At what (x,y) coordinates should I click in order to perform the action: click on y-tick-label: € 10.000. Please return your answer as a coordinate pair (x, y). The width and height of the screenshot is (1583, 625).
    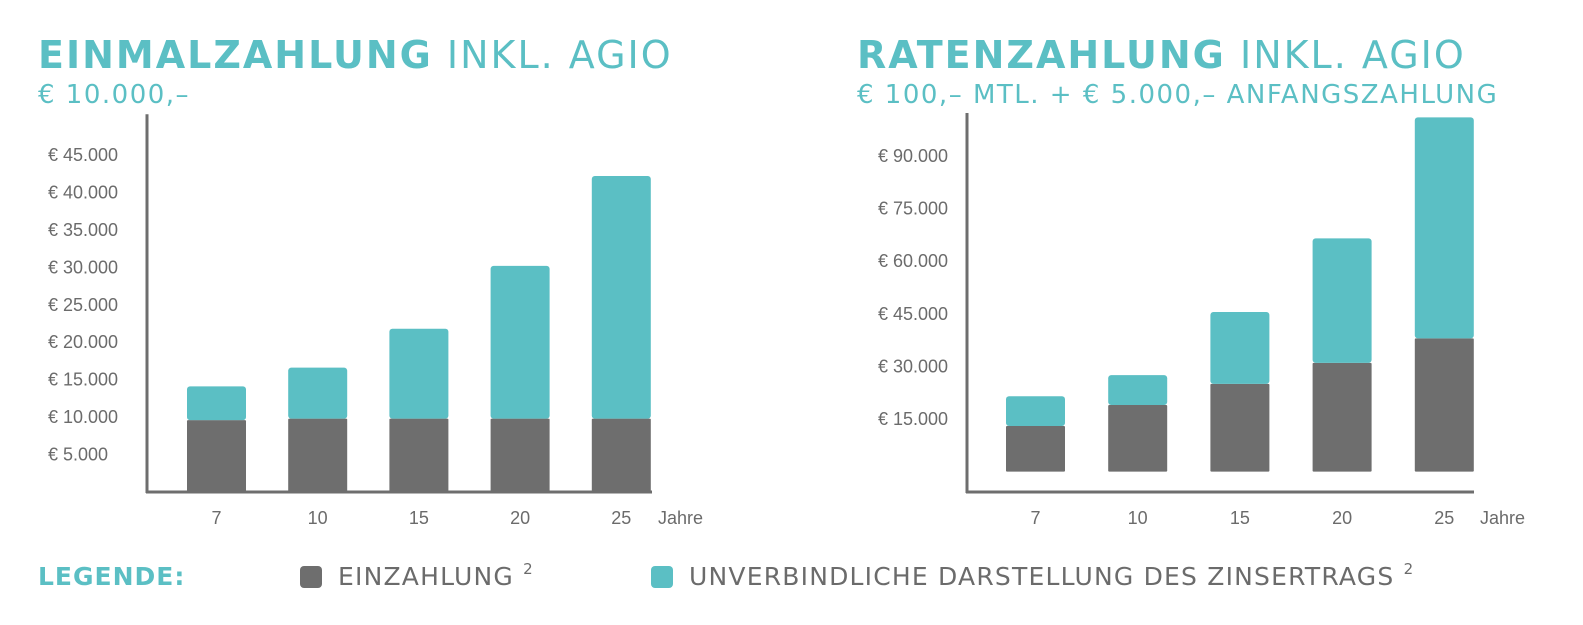
    Looking at the image, I should click on (83, 417).